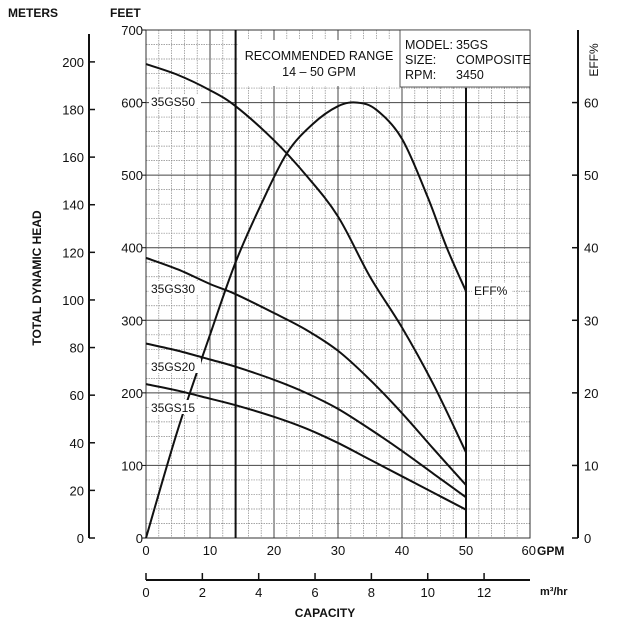 This screenshot has height=629, width=625. What do you see at coordinates (258, 592) in the screenshot?
I see `m3hr-tick-label: 4` at bounding box center [258, 592].